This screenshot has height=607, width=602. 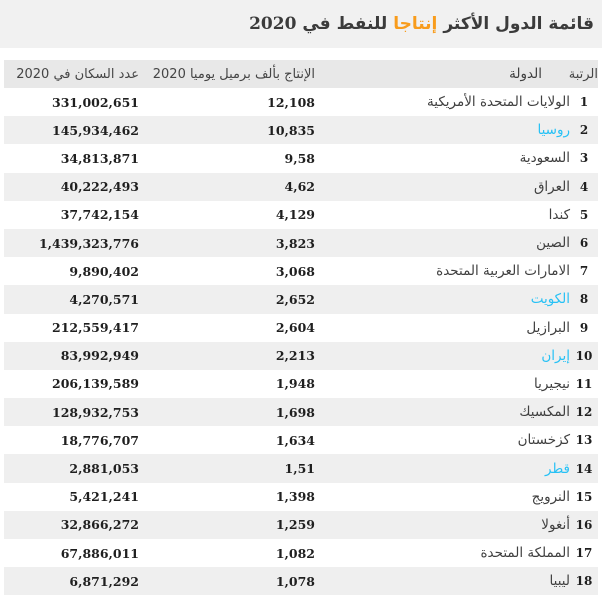 I want to click on country-name: البرازيل, so click(x=548, y=327).